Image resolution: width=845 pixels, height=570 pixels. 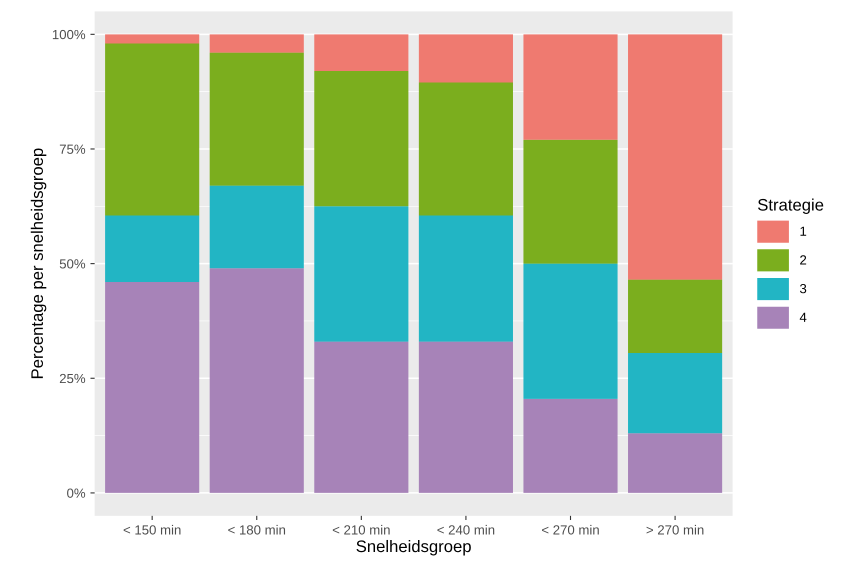 What do you see at coordinates (38, 263) in the screenshot?
I see `y-axis-title: Percentage per snelheidsgroep` at bounding box center [38, 263].